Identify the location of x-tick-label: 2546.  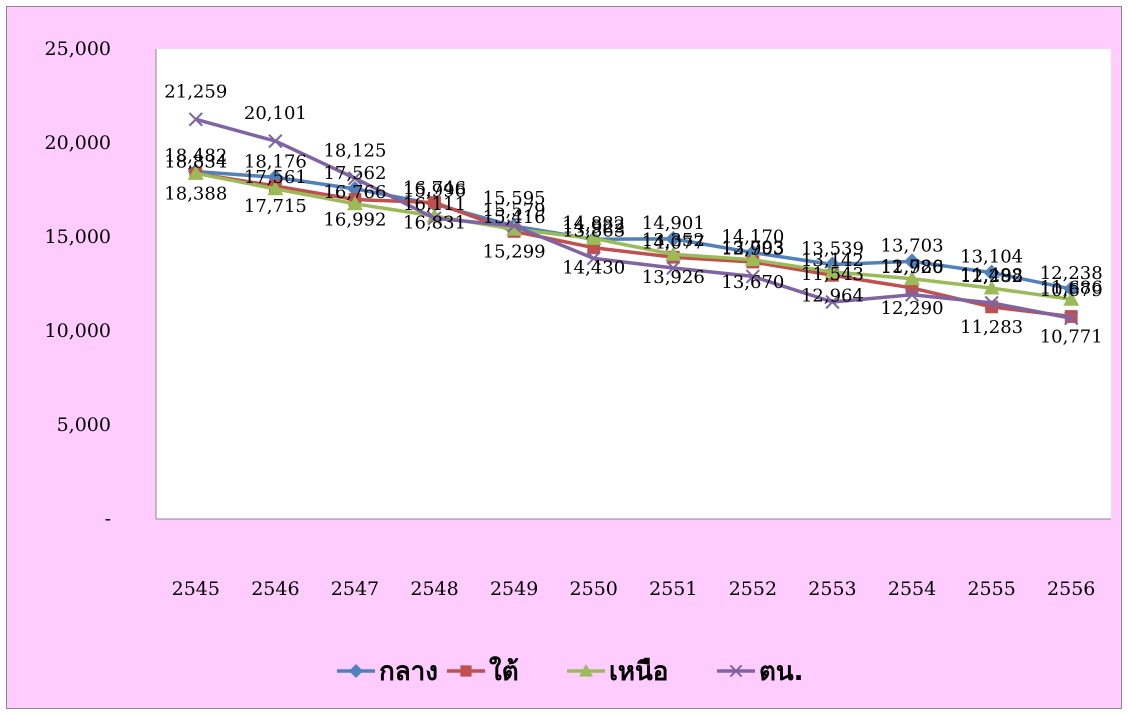
(275, 589).